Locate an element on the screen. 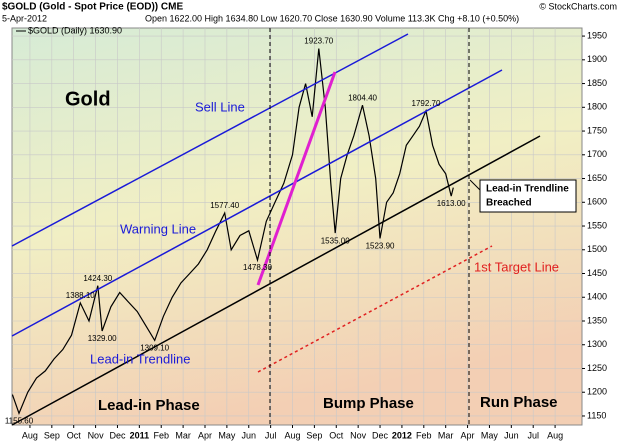  y-tick-label: 1800 is located at coordinates (597, 107).